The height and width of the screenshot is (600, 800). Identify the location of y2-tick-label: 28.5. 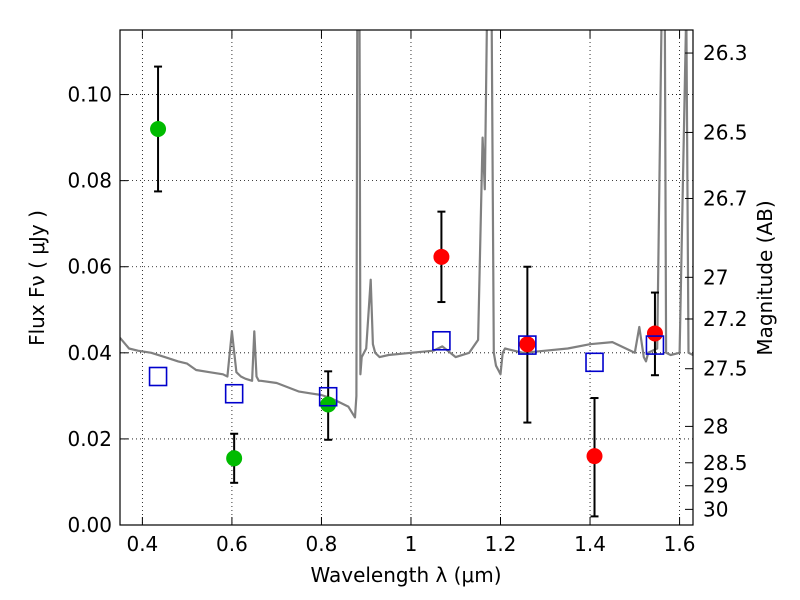
(725, 463).